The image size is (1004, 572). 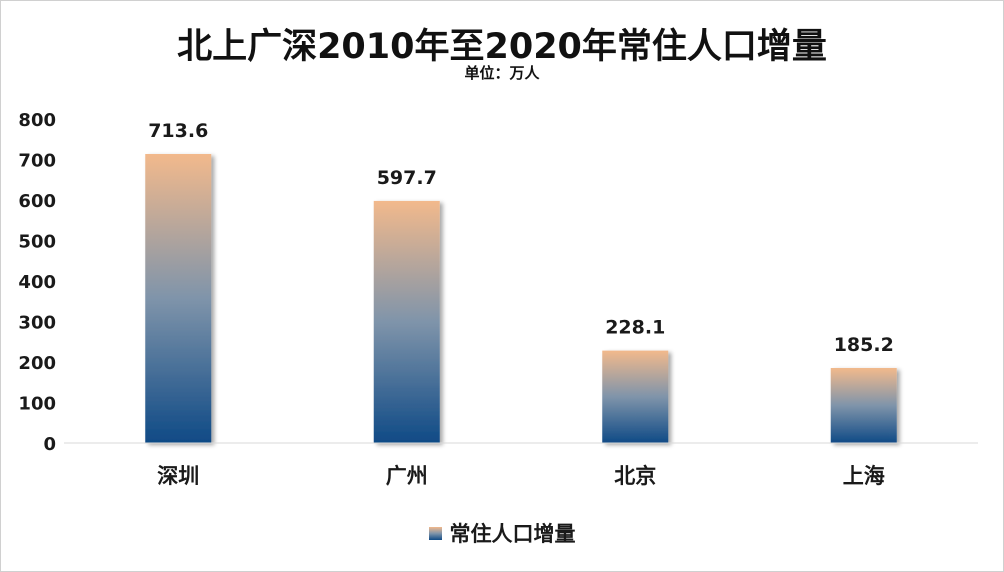 What do you see at coordinates (37, 242) in the screenshot?
I see `y-tick-label: 500` at bounding box center [37, 242].